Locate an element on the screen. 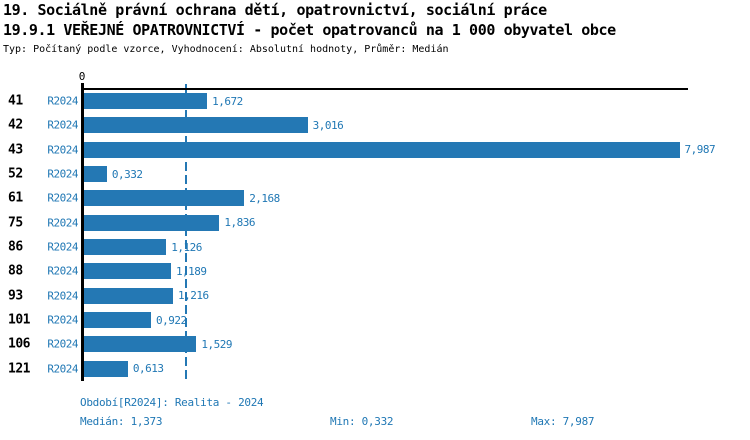 The height and width of the screenshot is (440, 750). chart-row: 121 R2024 0,613 is located at coordinates (375, 369).